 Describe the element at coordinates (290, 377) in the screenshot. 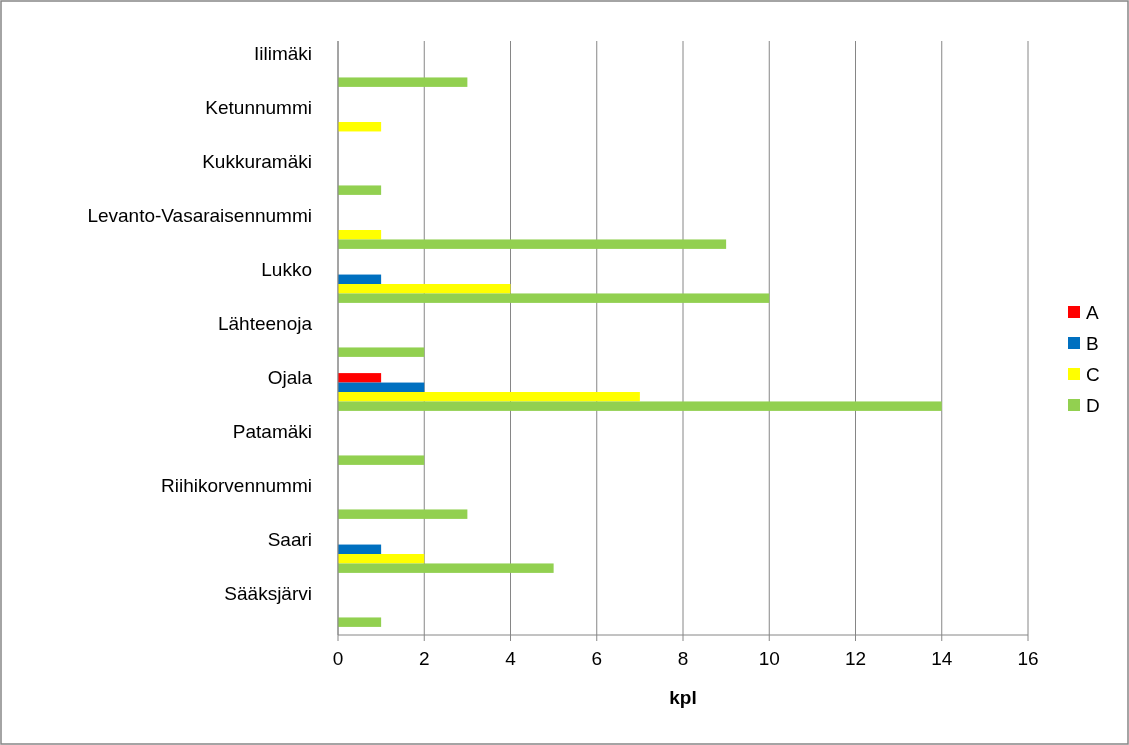

I see `y-tick-label: Ojala` at that location.